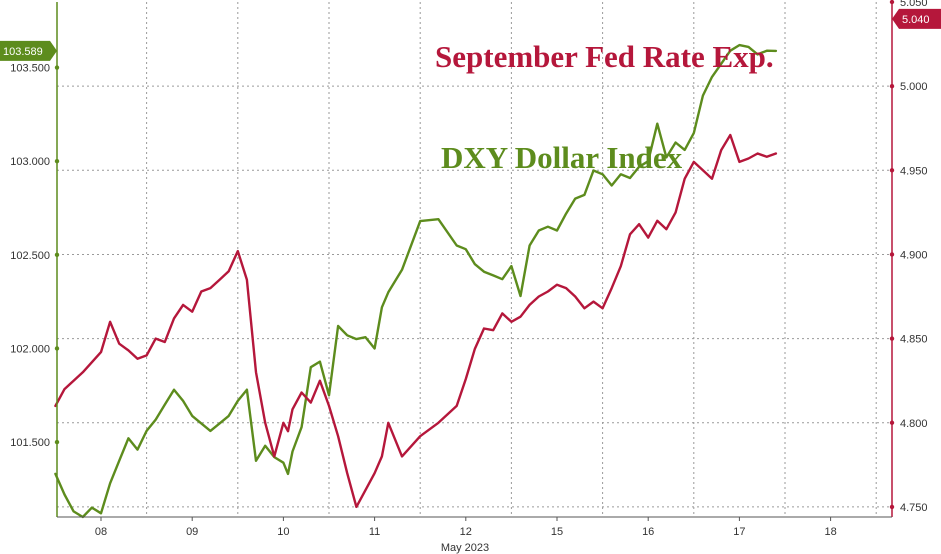  I want to click on left-tick-label: 102.500, so click(30, 256).